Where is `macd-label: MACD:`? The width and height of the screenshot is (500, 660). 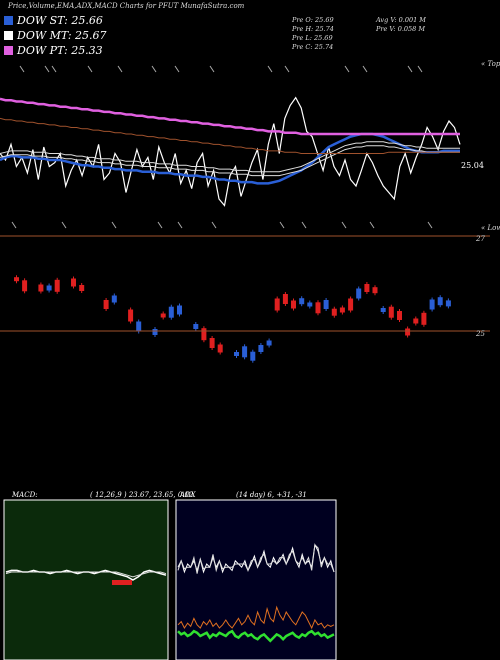
macd-label: MACD: is located at coordinates (24, 495).